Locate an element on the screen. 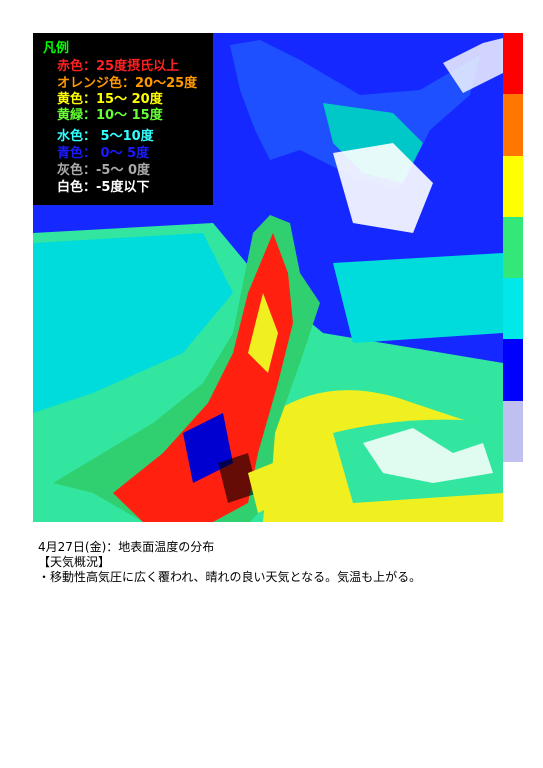 This screenshot has height=768, width=543. caption-date: 4月27日(金)：地表面温度の分布 is located at coordinates (126, 547).